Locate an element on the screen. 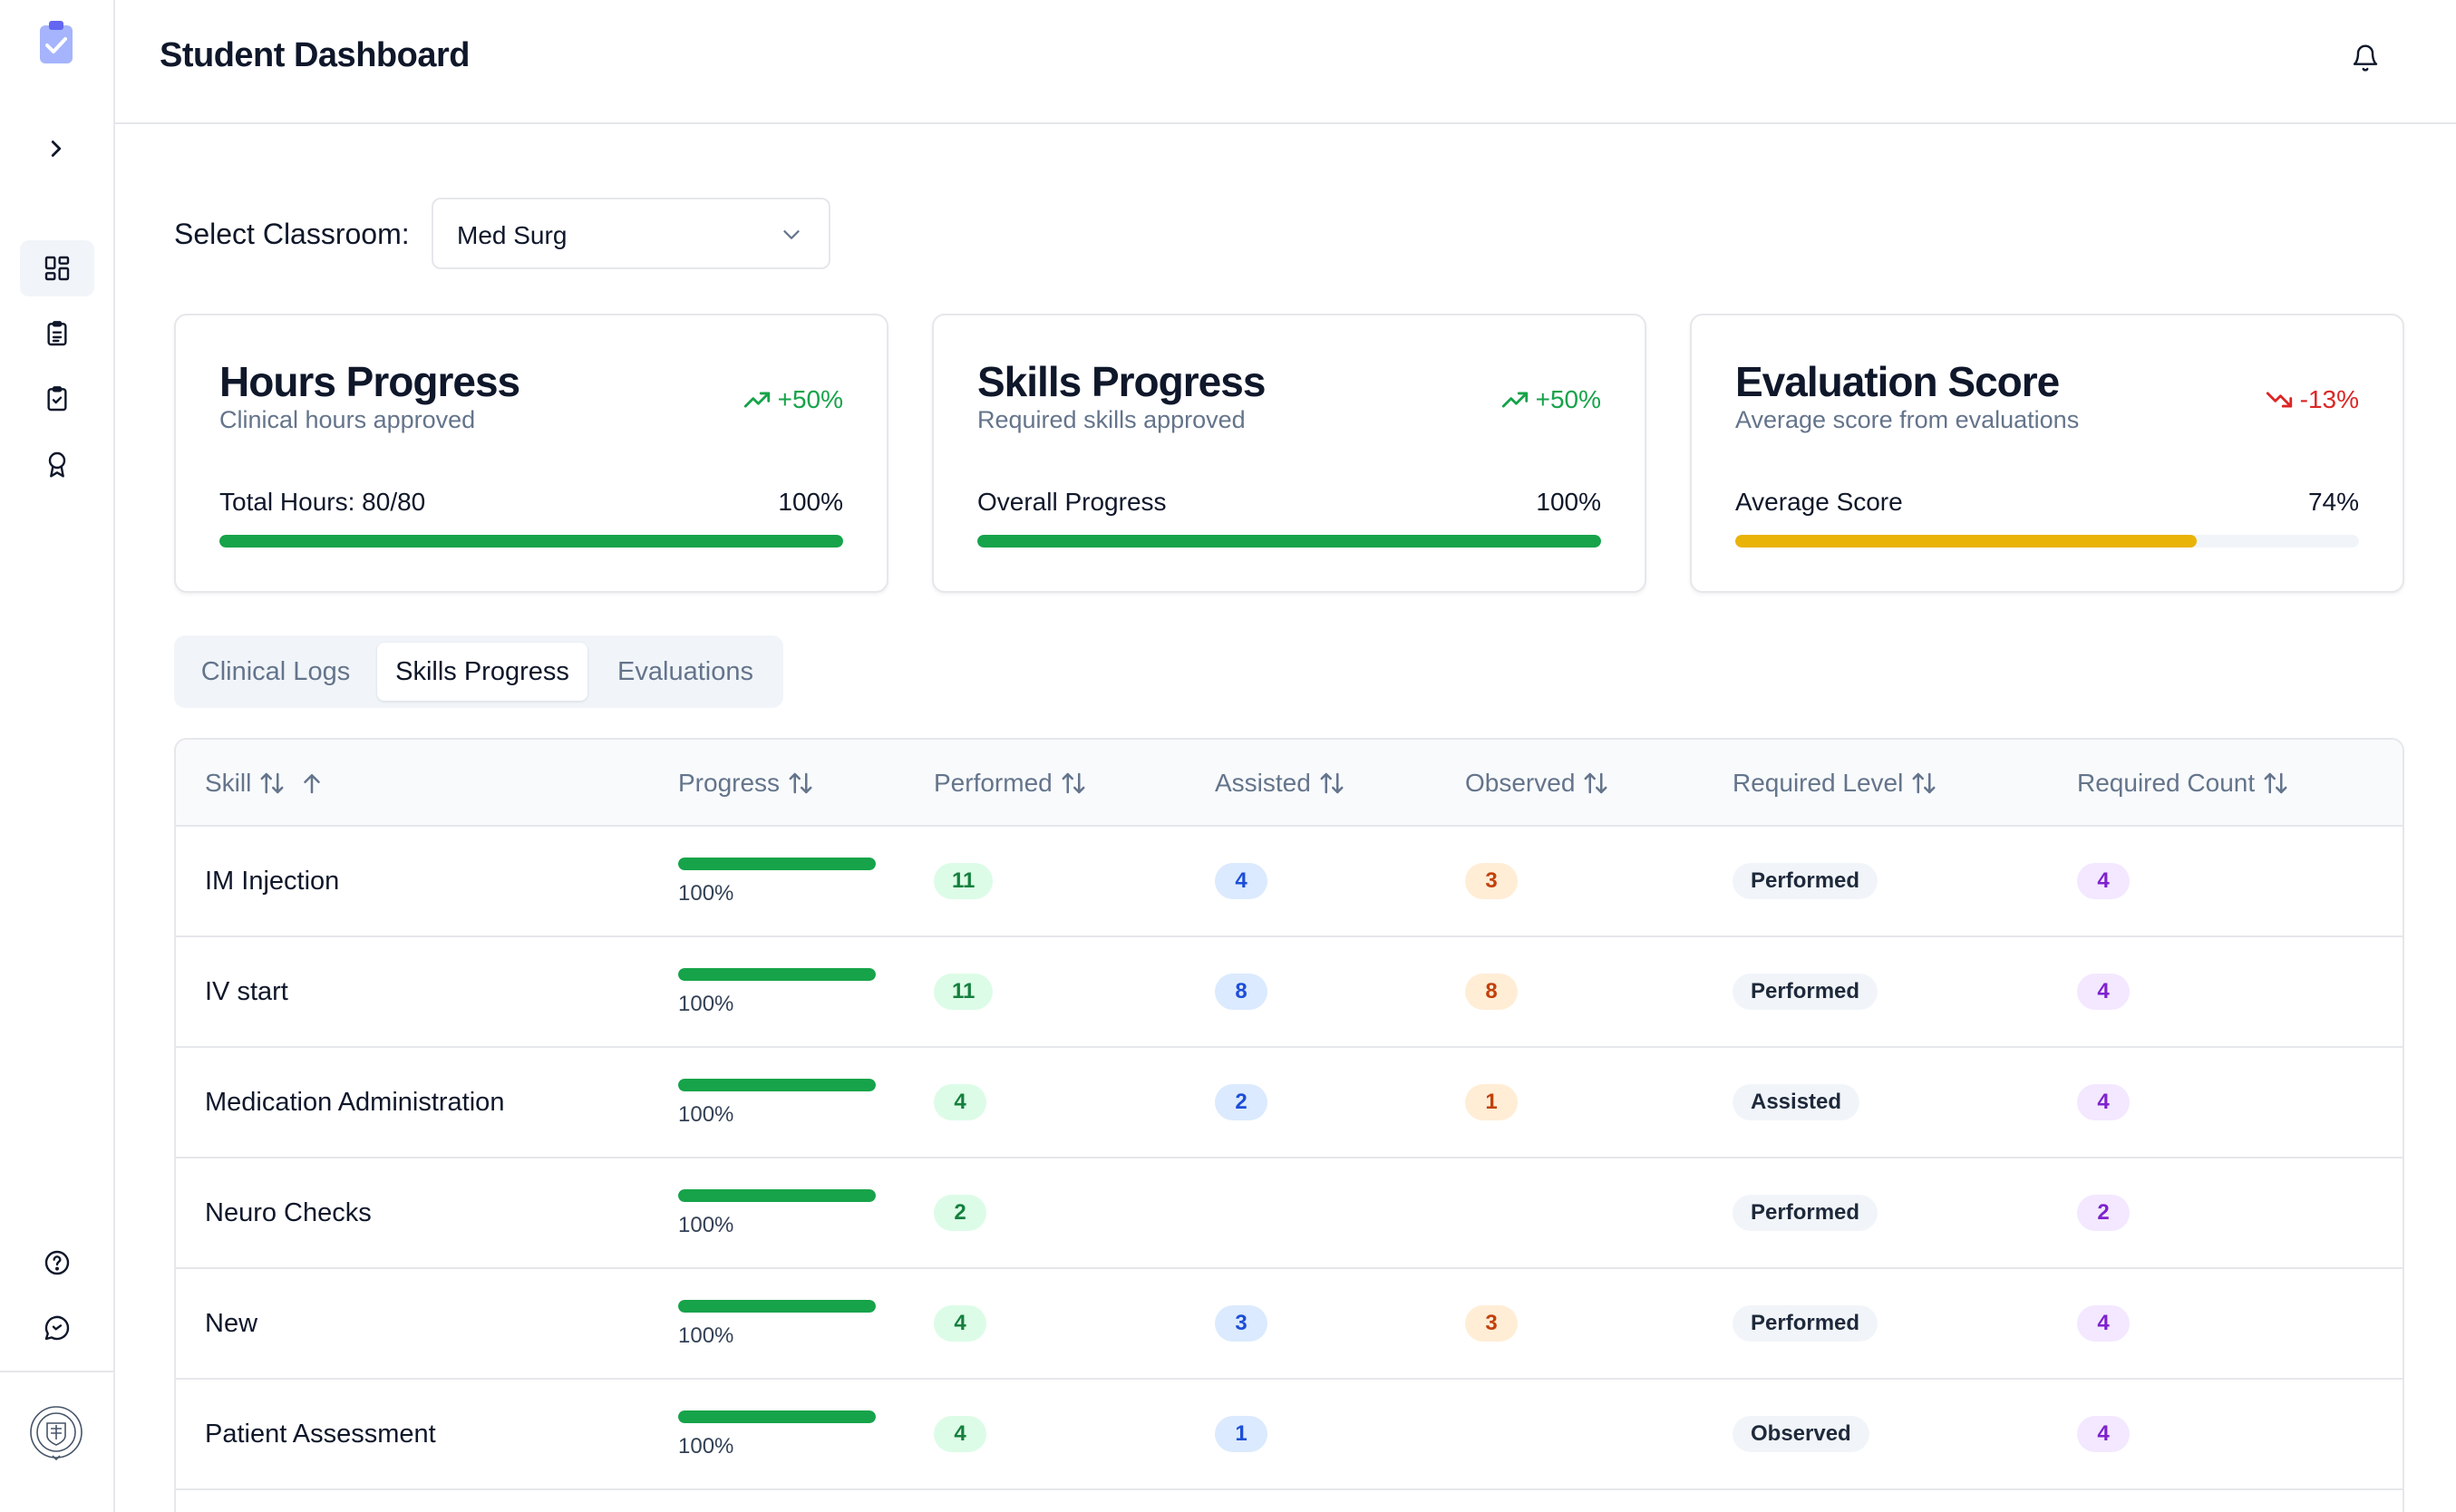 The image size is (2456, 1512). sidebar-item-clinical-logs is located at coordinates (57, 334).